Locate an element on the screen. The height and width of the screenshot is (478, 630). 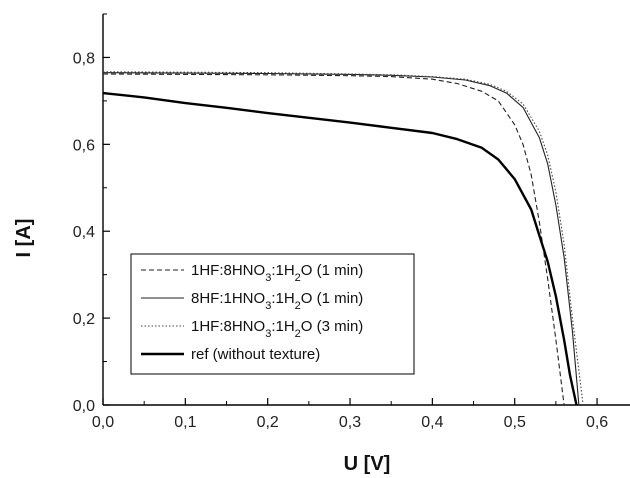
y-tick-label: 0,6 is located at coordinates (84, 145).